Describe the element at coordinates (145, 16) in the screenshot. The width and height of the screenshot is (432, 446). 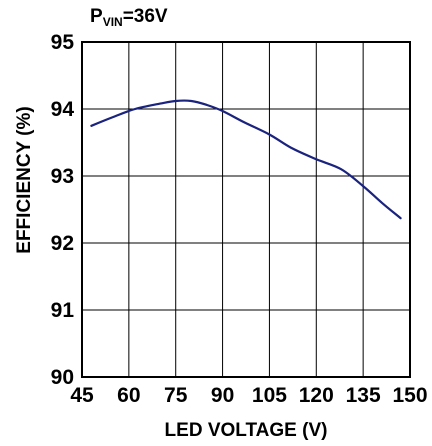
I see `condition-suffix: =36V` at that location.